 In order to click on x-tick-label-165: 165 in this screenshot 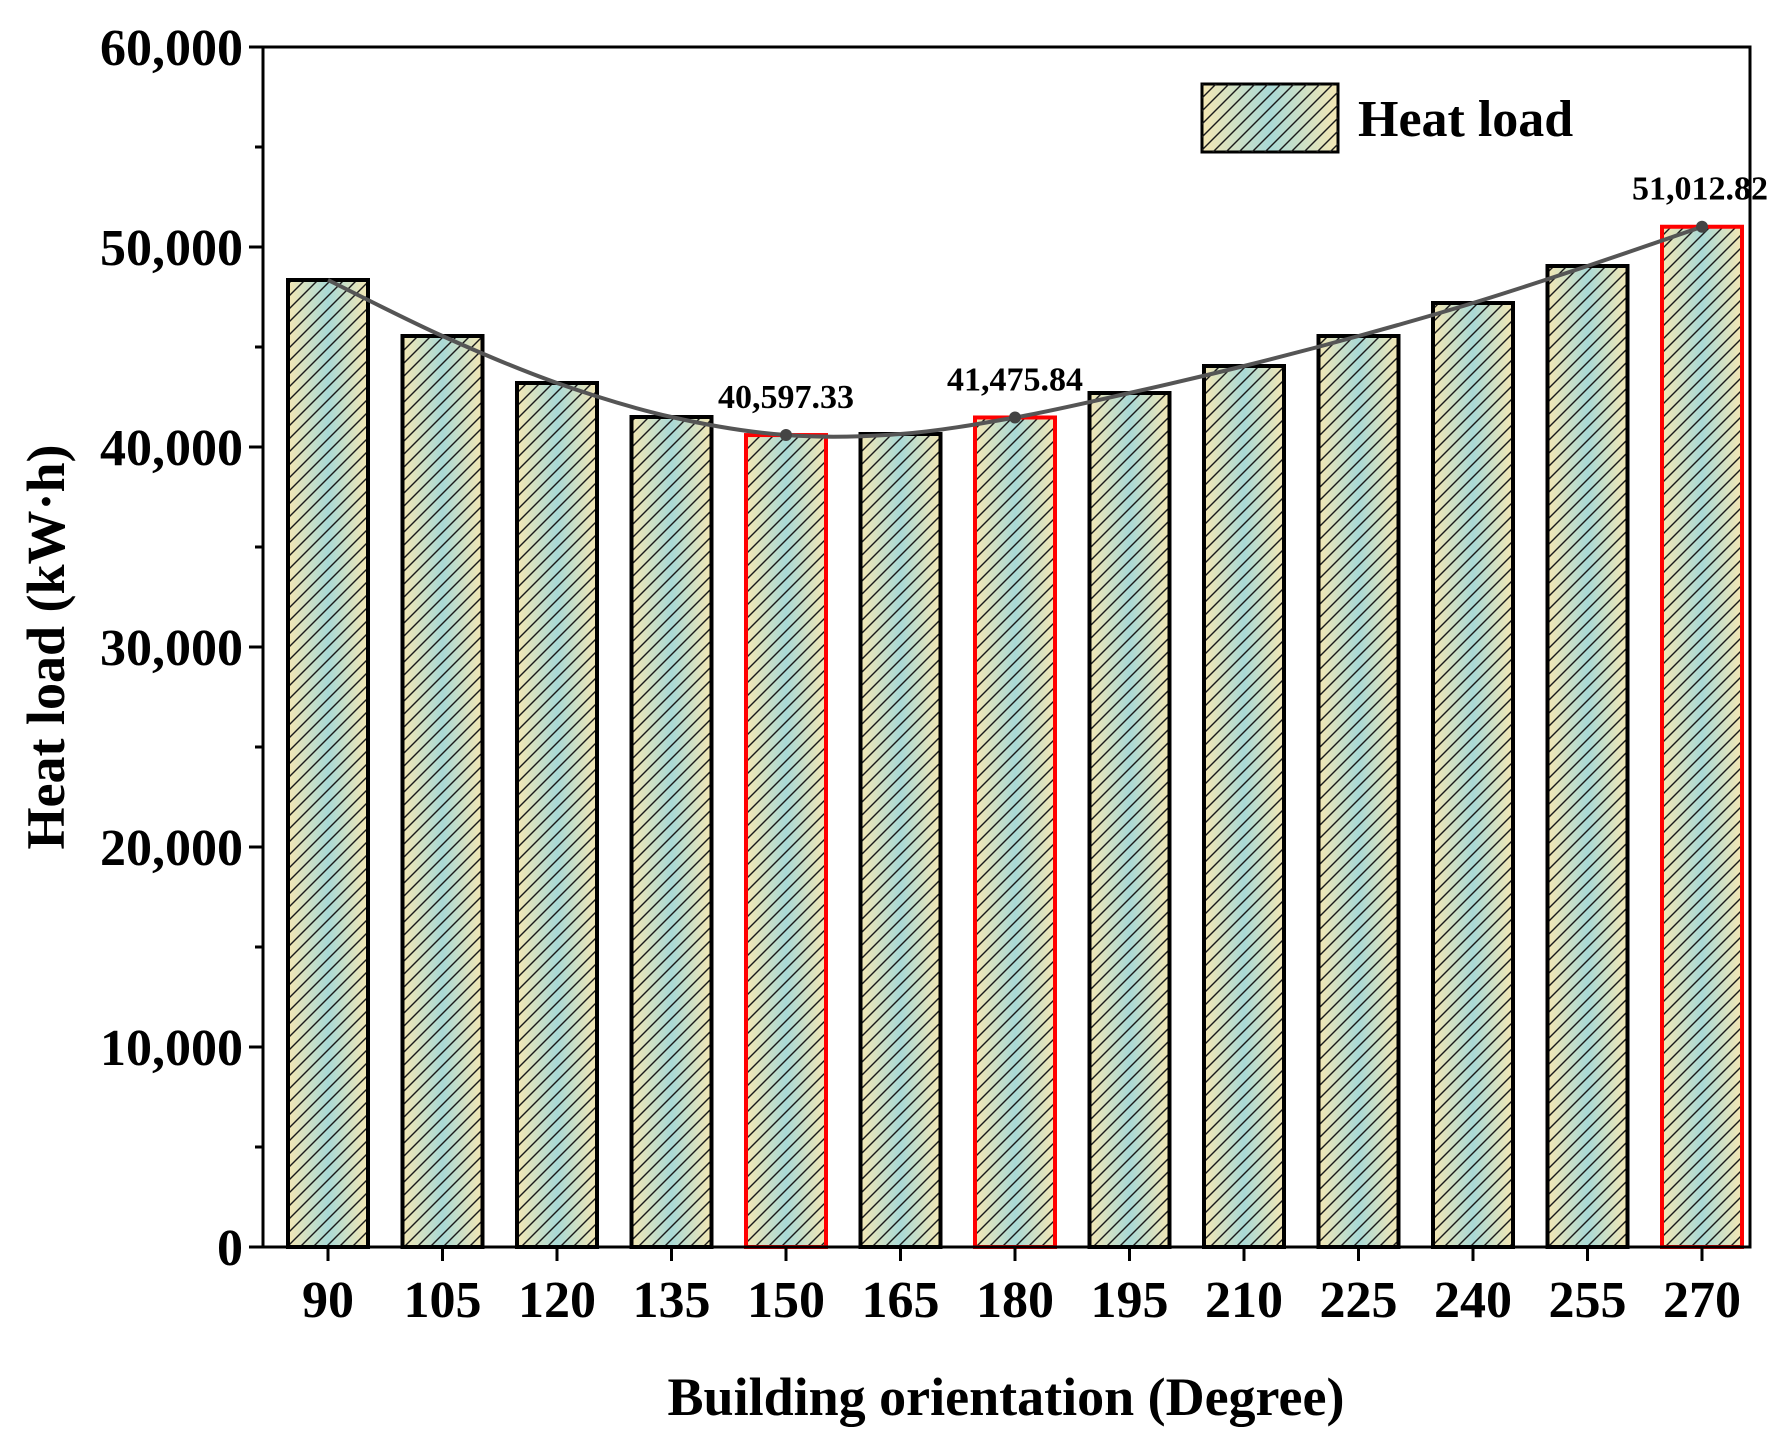, I will do `click(901, 1300)`.